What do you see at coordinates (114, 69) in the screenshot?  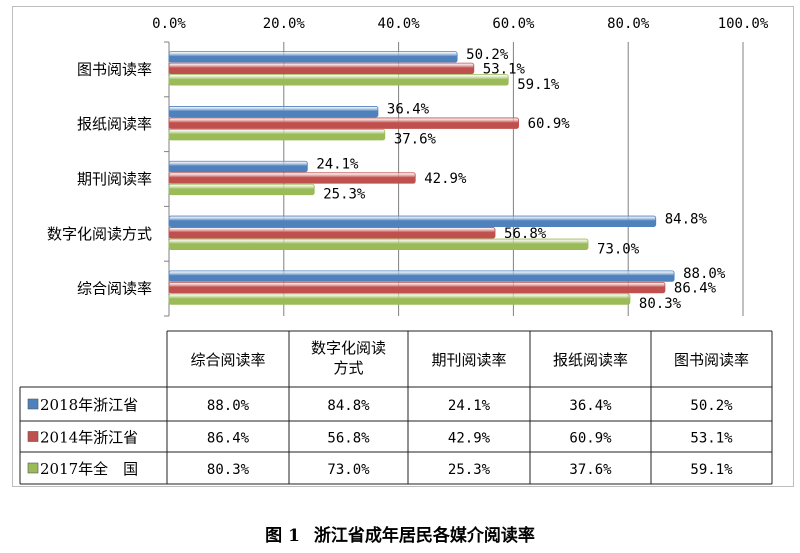 I see `category-label: 图书阅读率` at bounding box center [114, 69].